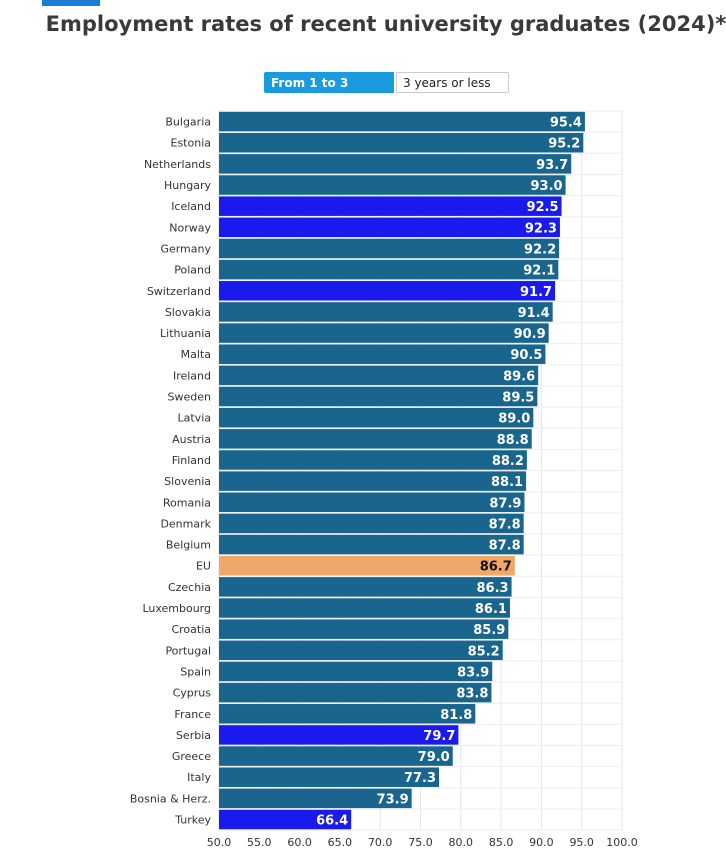 This screenshot has width=726, height=859. What do you see at coordinates (505, 503) in the screenshot?
I see `value-label: 87.9` at bounding box center [505, 503].